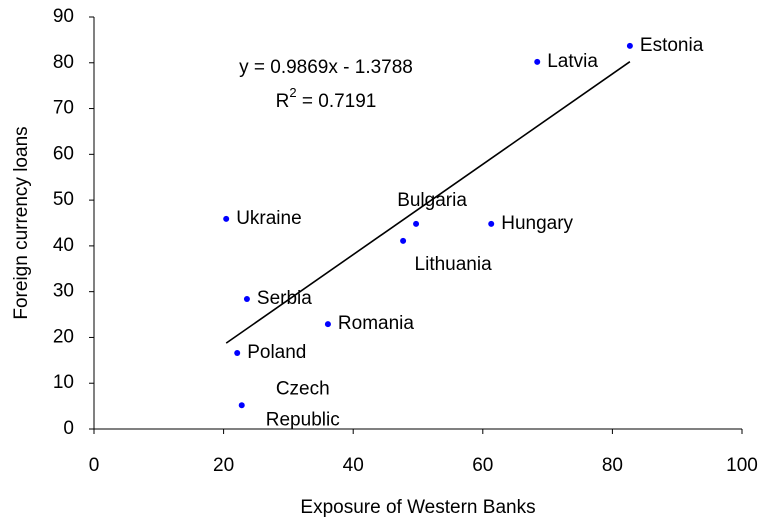  I want to click on point-label: Czech, so click(303, 389).